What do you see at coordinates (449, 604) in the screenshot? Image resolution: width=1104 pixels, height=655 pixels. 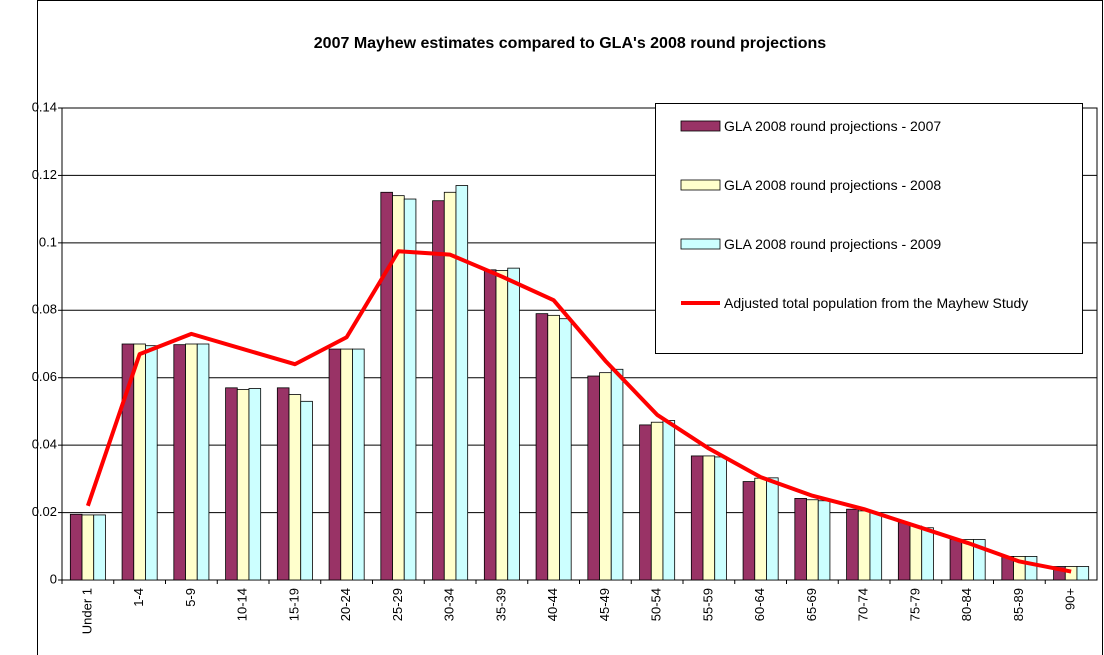 I see `x-tick-label: 30-34` at bounding box center [449, 604].